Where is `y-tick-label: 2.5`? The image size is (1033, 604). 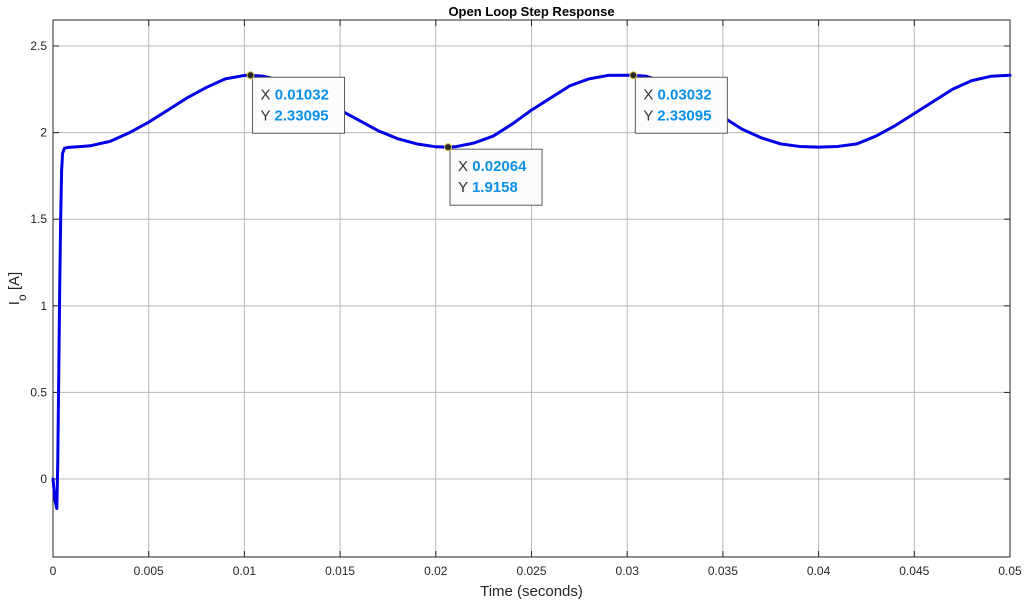 y-tick-label: 2.5 is located at coordinates (38, 46).